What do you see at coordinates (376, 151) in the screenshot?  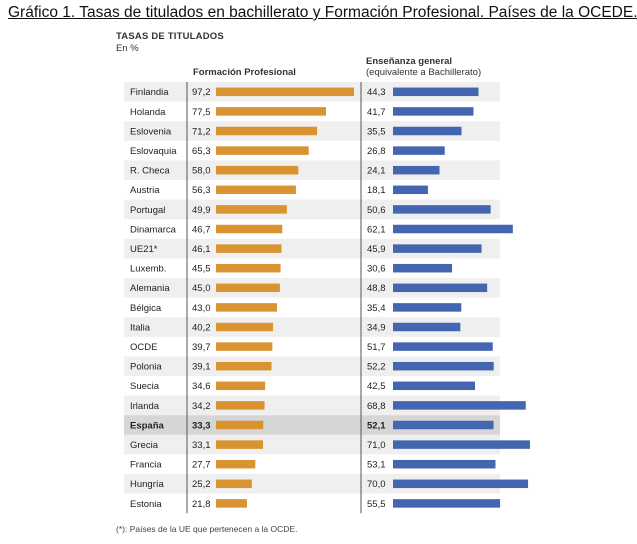 I see `eg-value-label: 26,8` at bounding box center [376, 151].